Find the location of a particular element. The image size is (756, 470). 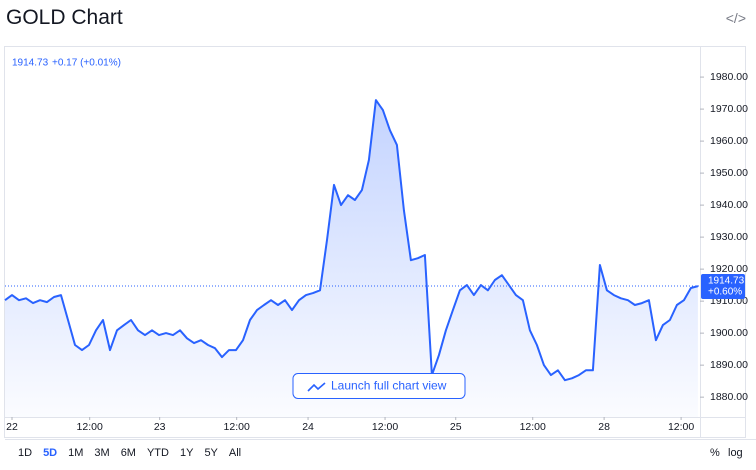

launch-button: Launch full chart view is located at coordinates (389, 386).